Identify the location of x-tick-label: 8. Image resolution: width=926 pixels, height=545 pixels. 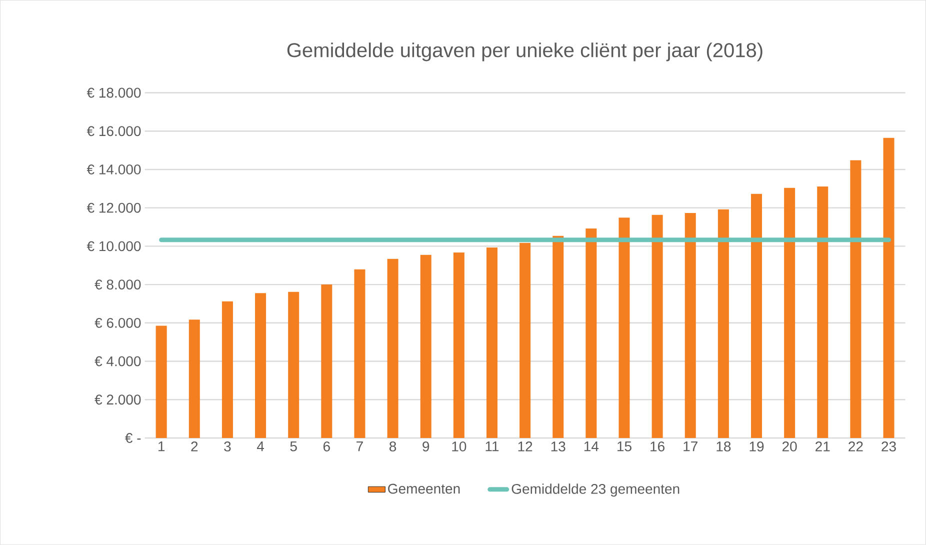
(393, 447).